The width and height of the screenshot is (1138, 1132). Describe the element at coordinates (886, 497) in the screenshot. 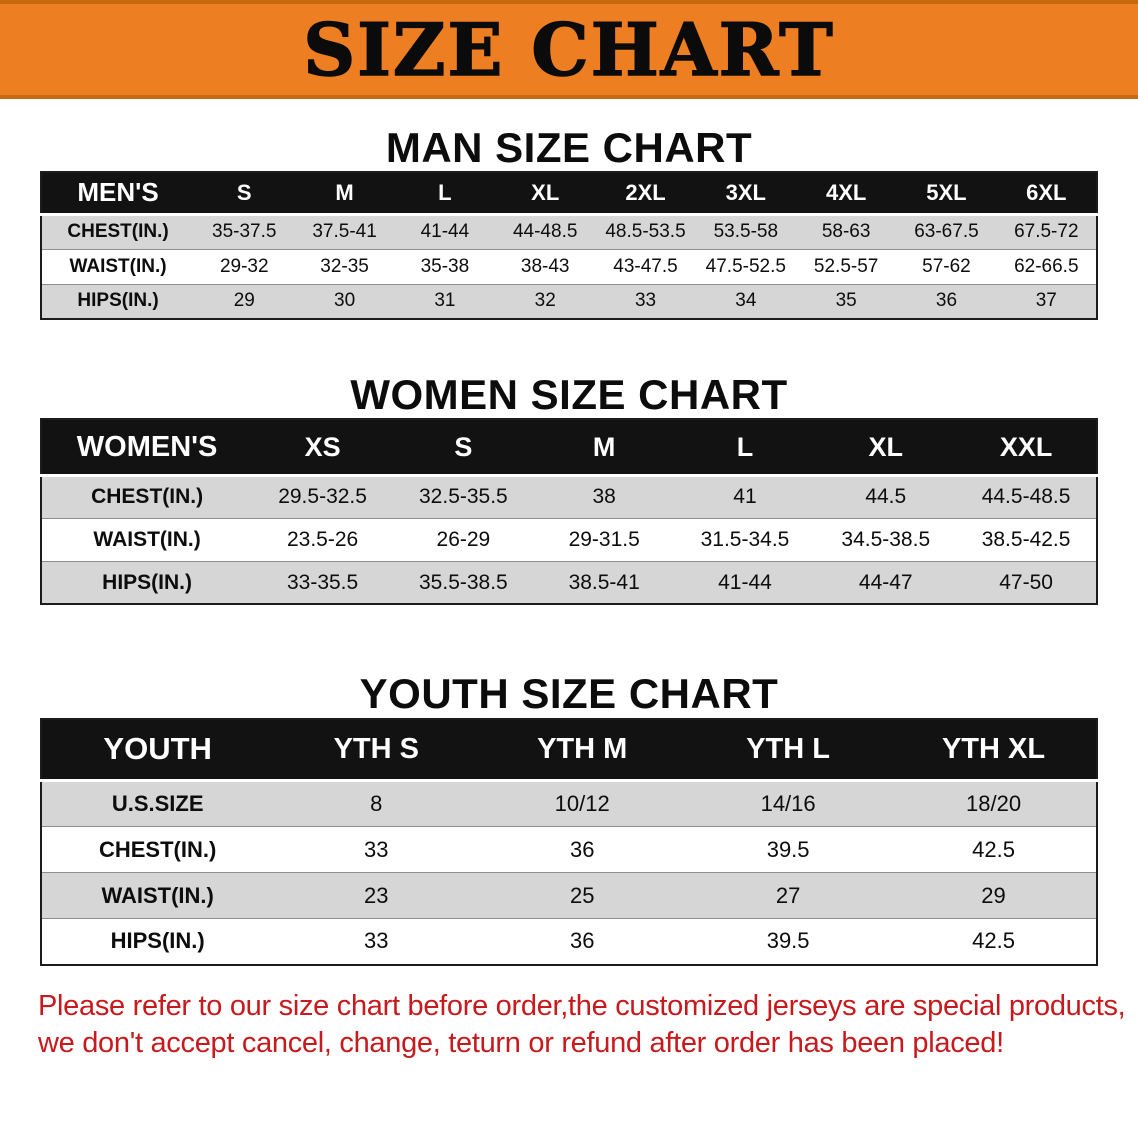

I see `value-cell: 44.5` at that location.